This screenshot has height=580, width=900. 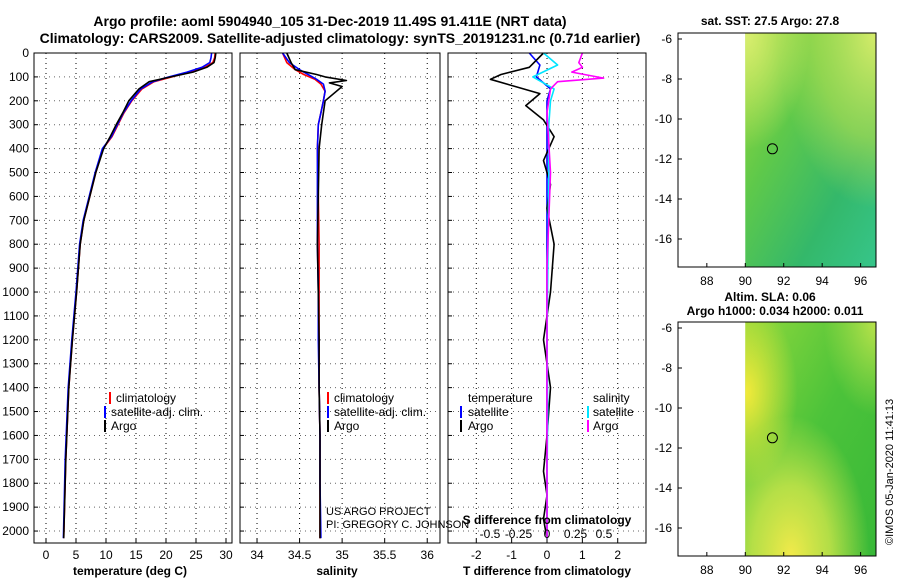 I want to click on difference-legend-salinity: salinity satellite Argo, so click(x=610, y=412).